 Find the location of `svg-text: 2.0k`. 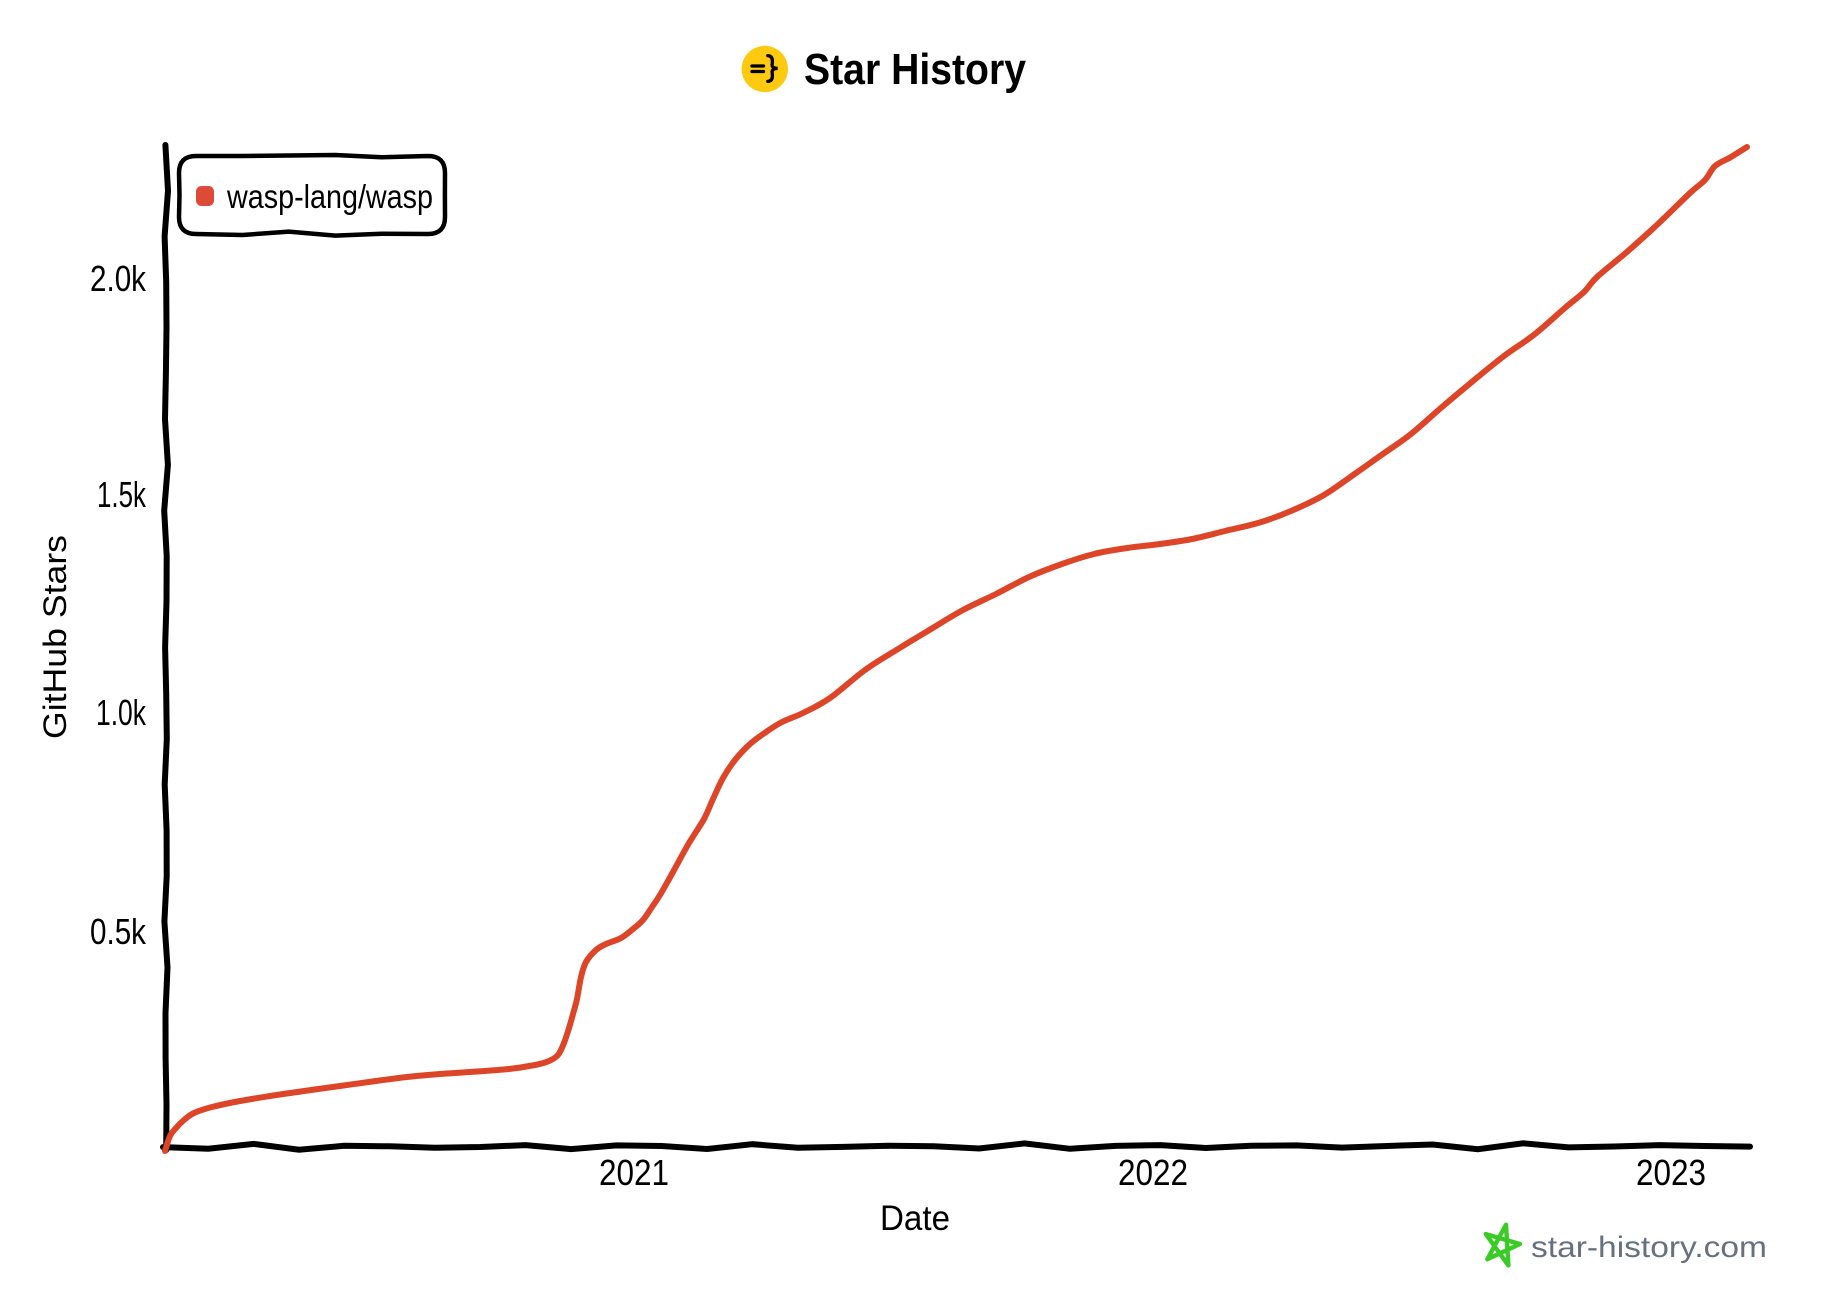

svg-text: 2.0k is located at coordinates (118, 278).